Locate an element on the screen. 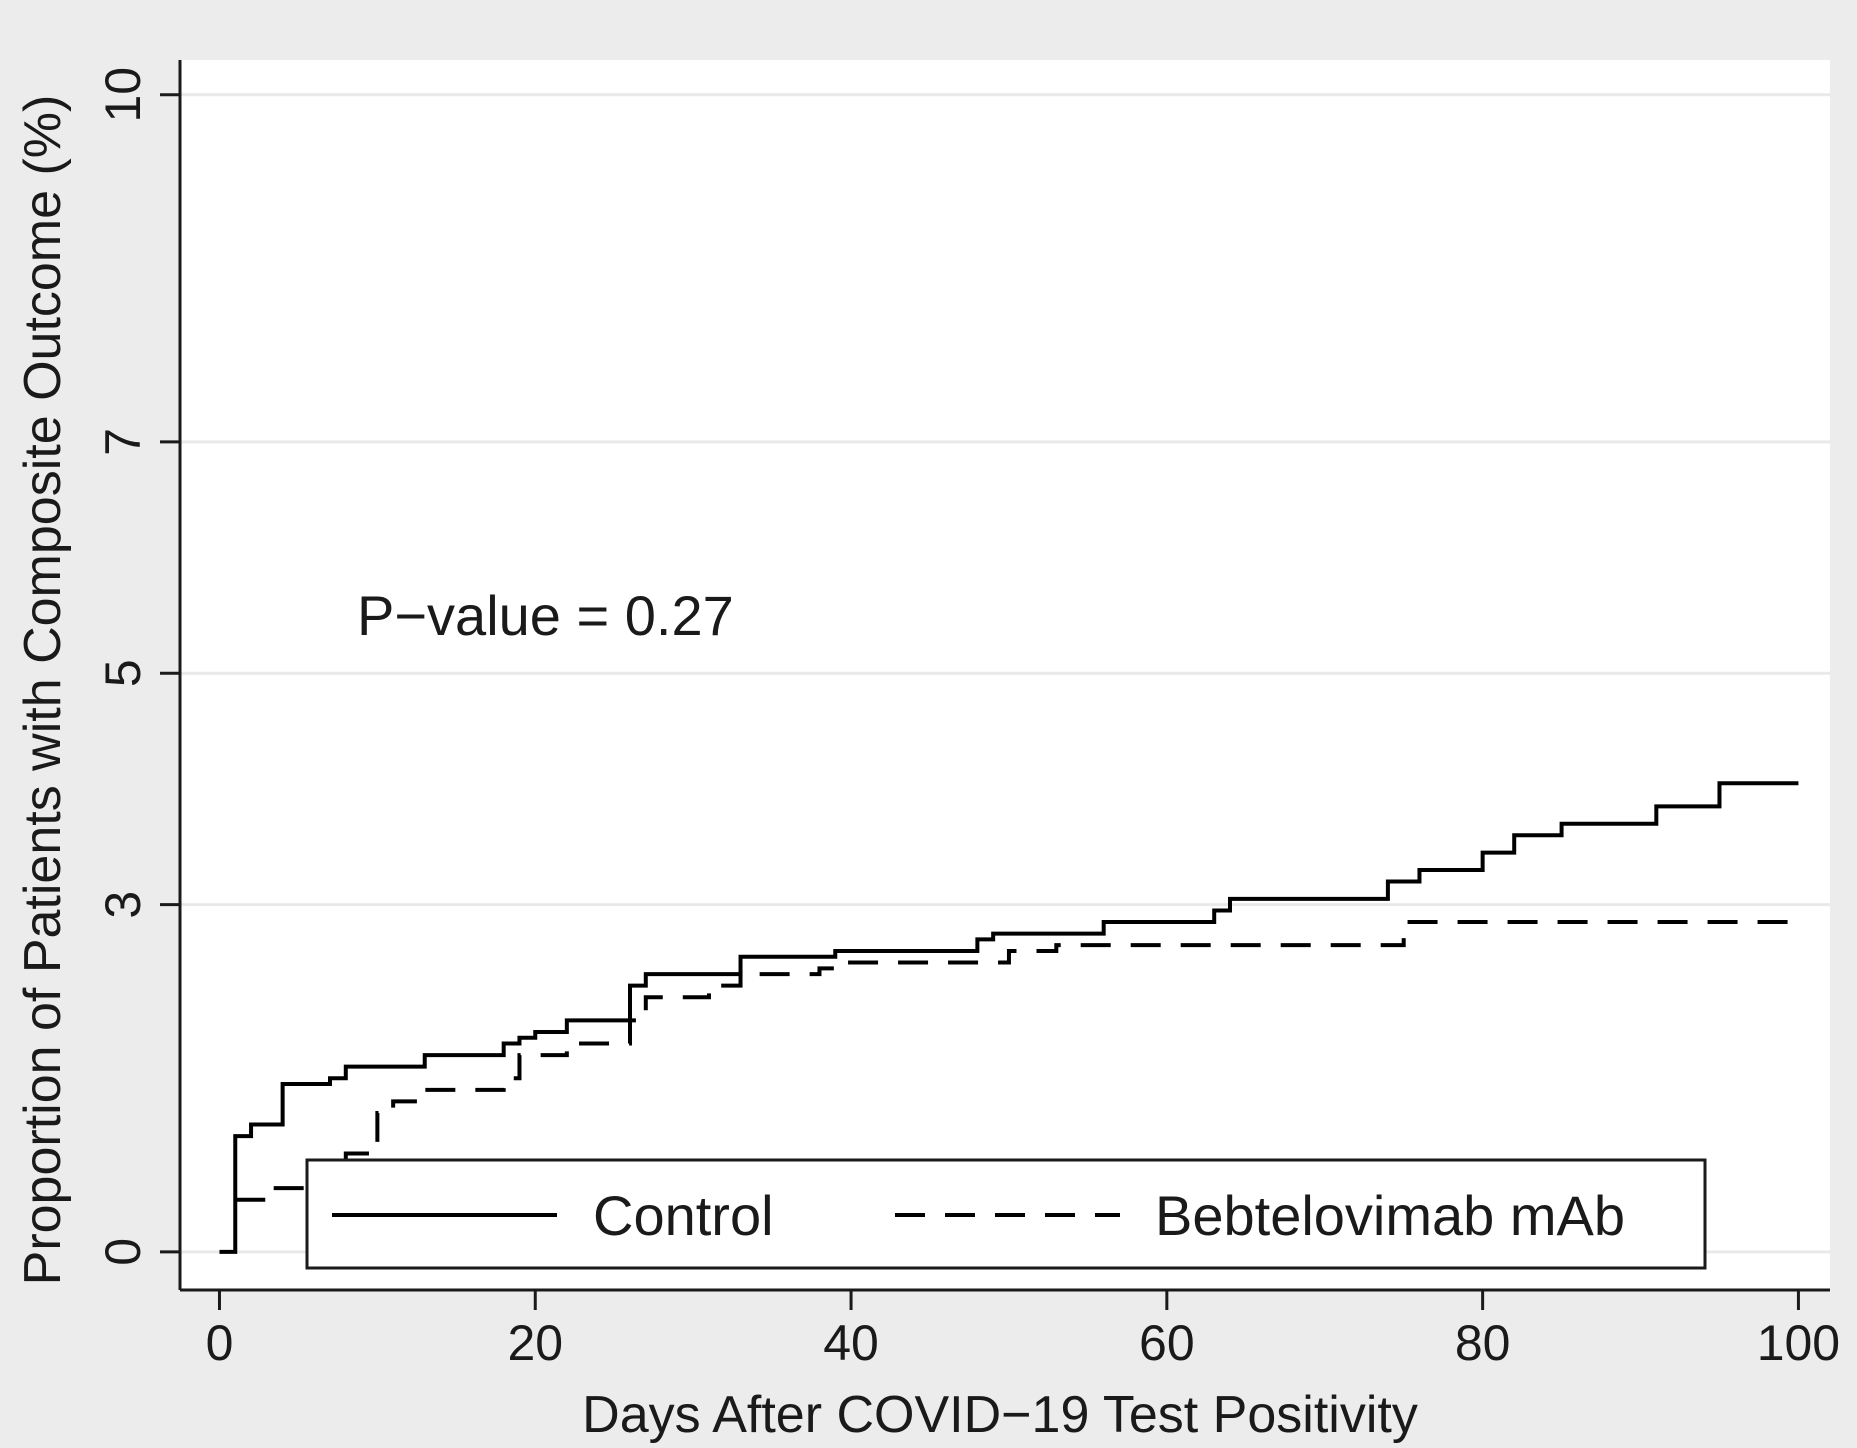  x-tick-label-1: 20 is located at coordinates (535, 1343).